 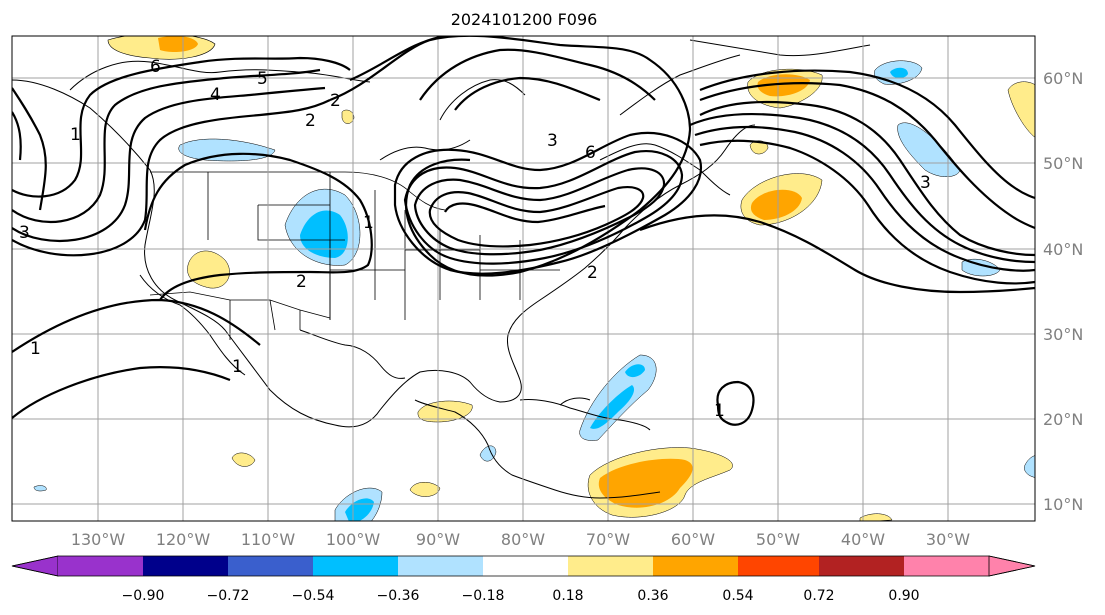 I want to click on lat-label: 10°N, so click(x=1063, y=504).